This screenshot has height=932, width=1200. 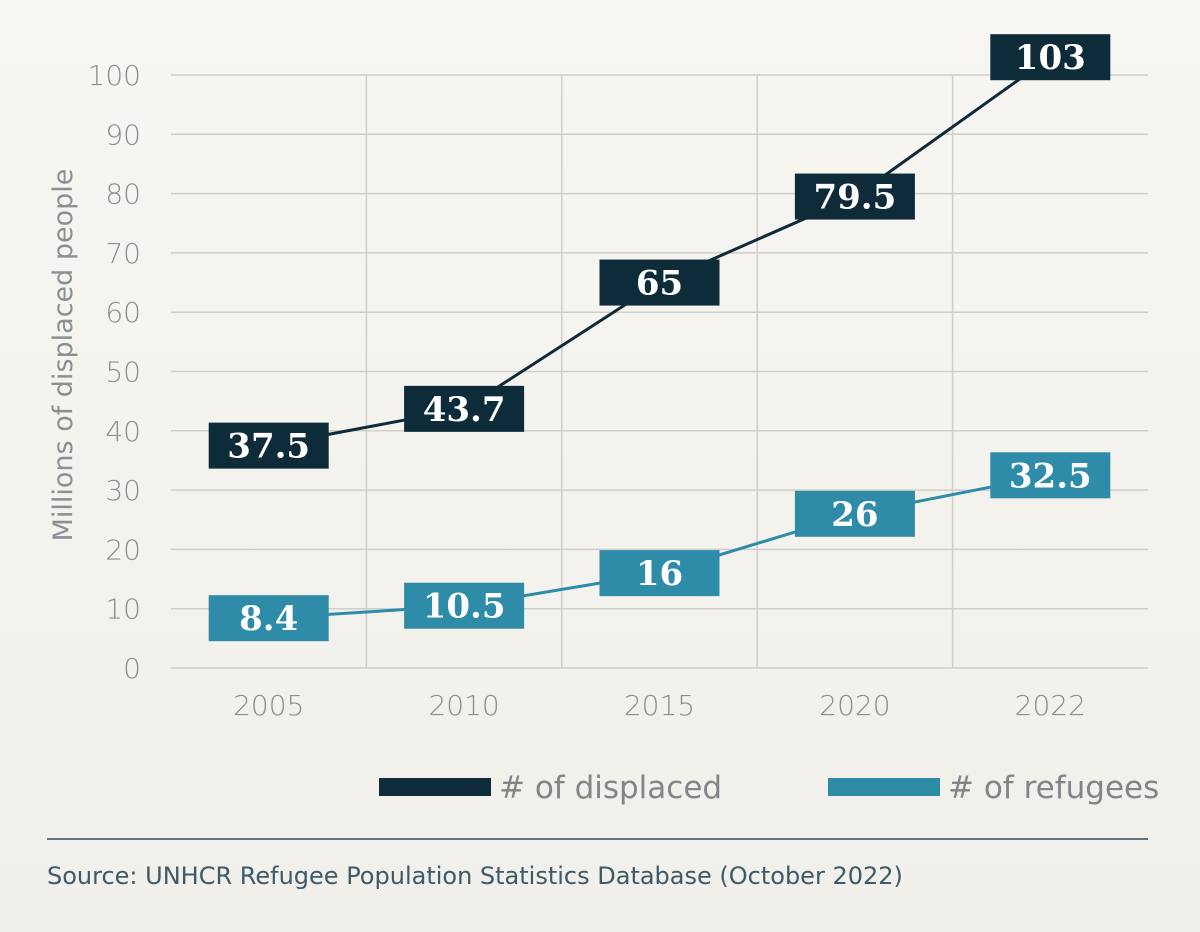 I want to click on data-label: 32.5, so click(x=1050, y=476).